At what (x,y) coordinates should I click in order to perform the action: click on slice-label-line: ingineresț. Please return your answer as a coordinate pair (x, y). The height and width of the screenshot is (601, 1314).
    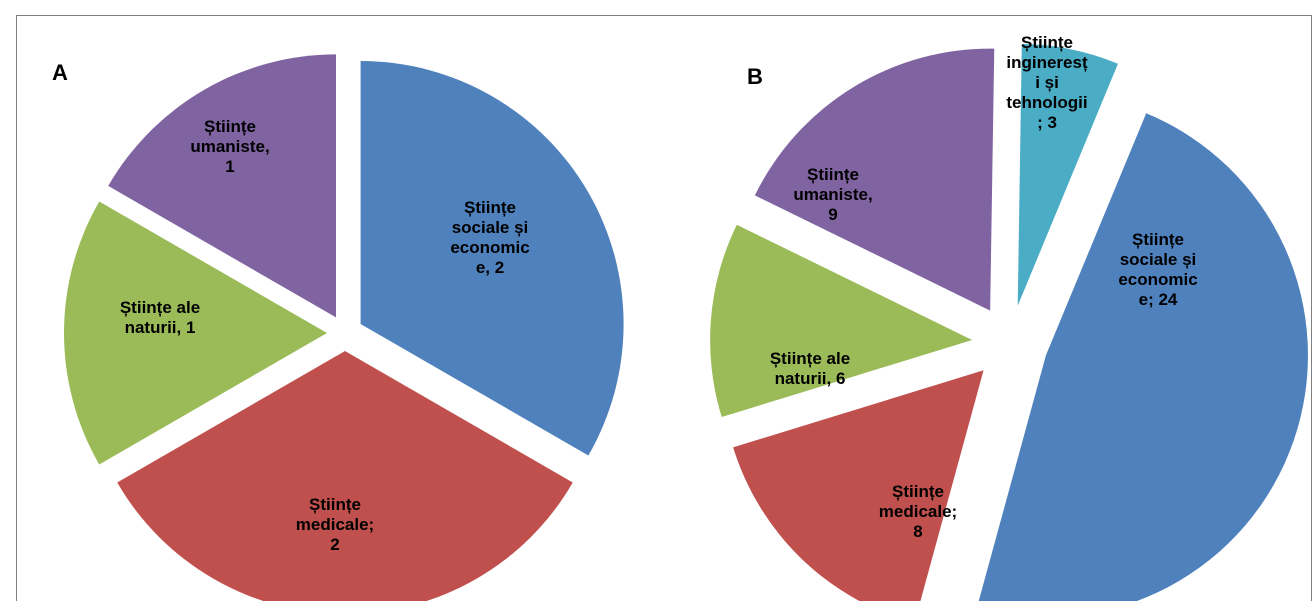
    Looking at the image, I should click on (1047, 62).